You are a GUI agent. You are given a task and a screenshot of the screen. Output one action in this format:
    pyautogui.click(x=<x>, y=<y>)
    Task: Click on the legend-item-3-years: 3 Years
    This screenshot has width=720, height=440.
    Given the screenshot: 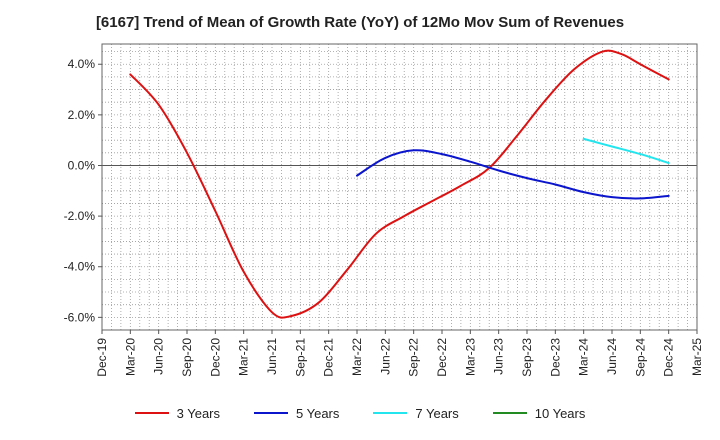 What is the action you would take?
    pyautogui.click(x=177, y=413)
    